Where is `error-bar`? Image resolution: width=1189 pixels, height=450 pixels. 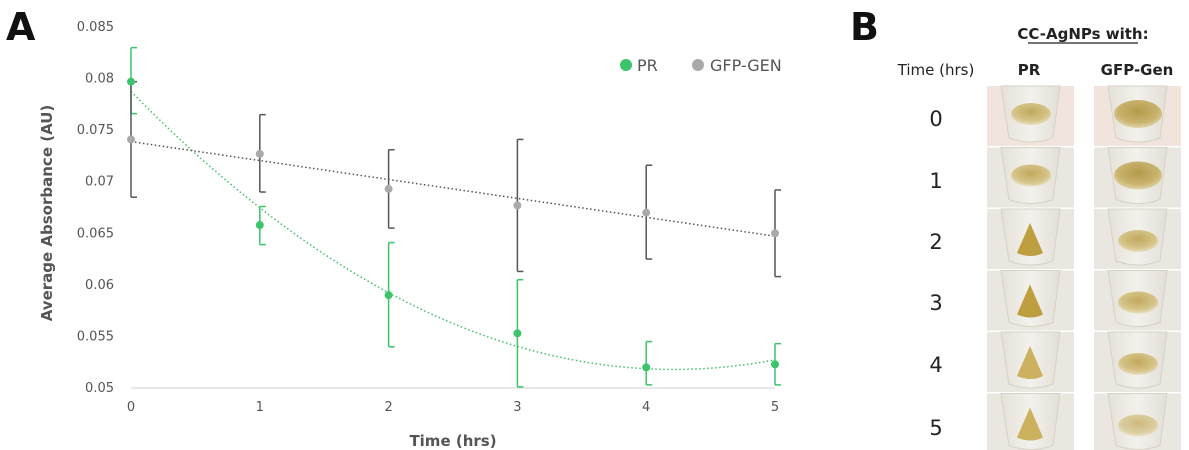
error-bar is located at coordinates (649, 363).